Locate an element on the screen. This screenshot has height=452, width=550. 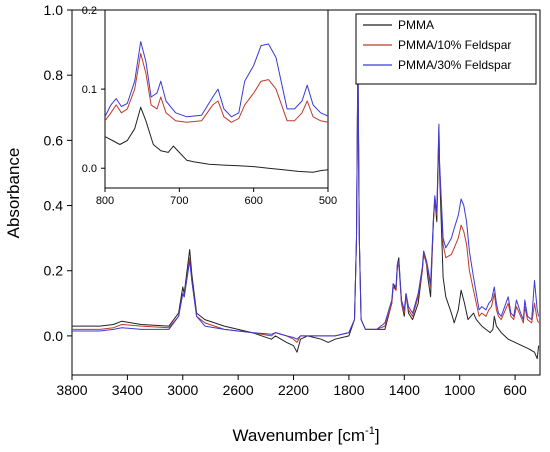
x-tick-label: 1800 is located at coordinates (348, 390).